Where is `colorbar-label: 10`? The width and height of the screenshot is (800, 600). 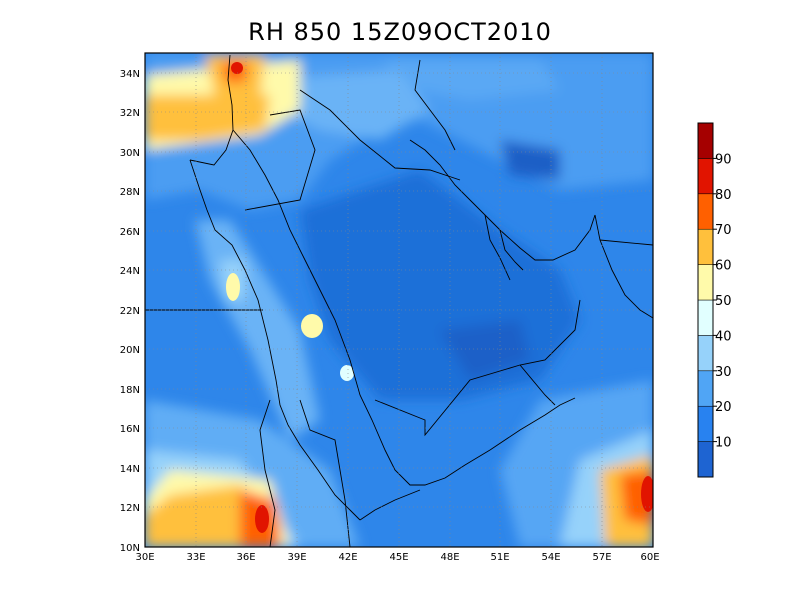
colorbar-label: 10 is located at coordinates (723, 443).